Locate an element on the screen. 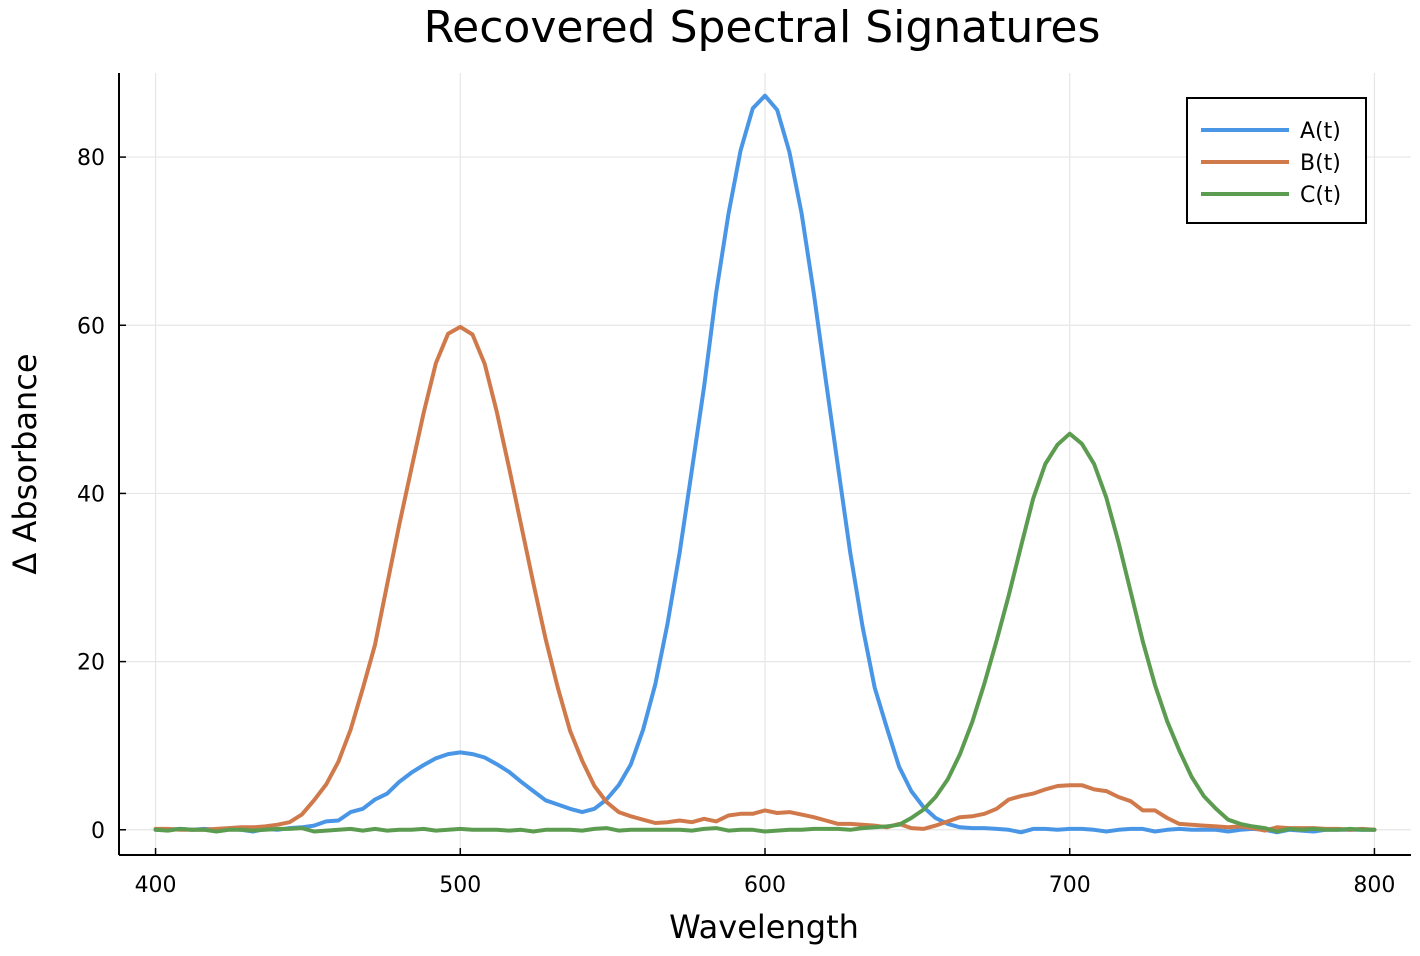  legend-label-ct: C(t) is located at coordinates (1320, 195).